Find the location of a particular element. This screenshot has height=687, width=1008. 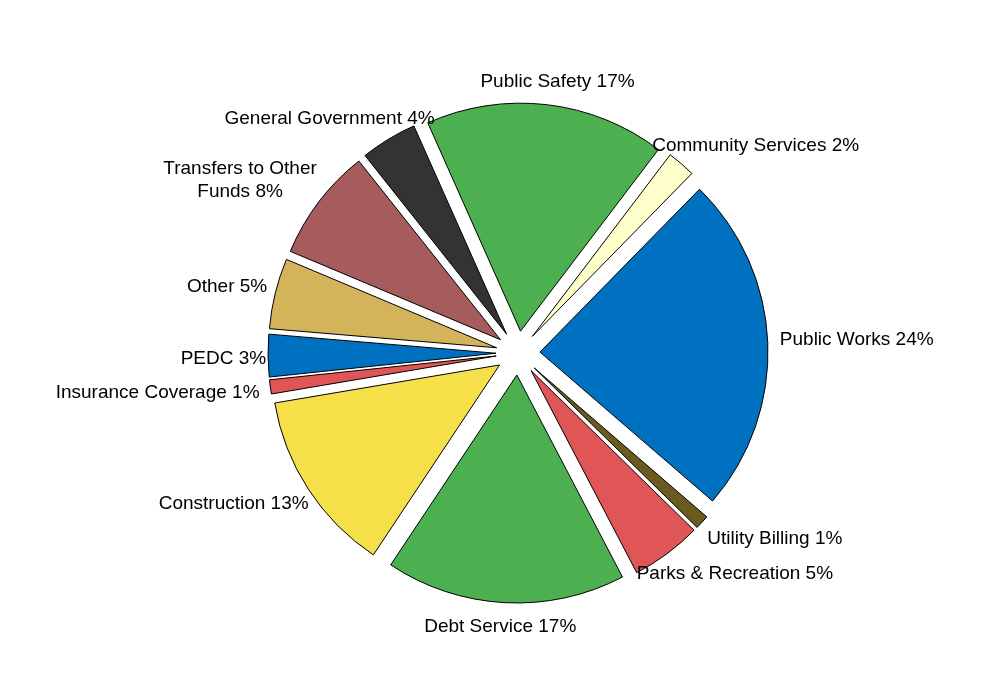

slice-label: Public Safety 17% is located at coordinates (557, 80).